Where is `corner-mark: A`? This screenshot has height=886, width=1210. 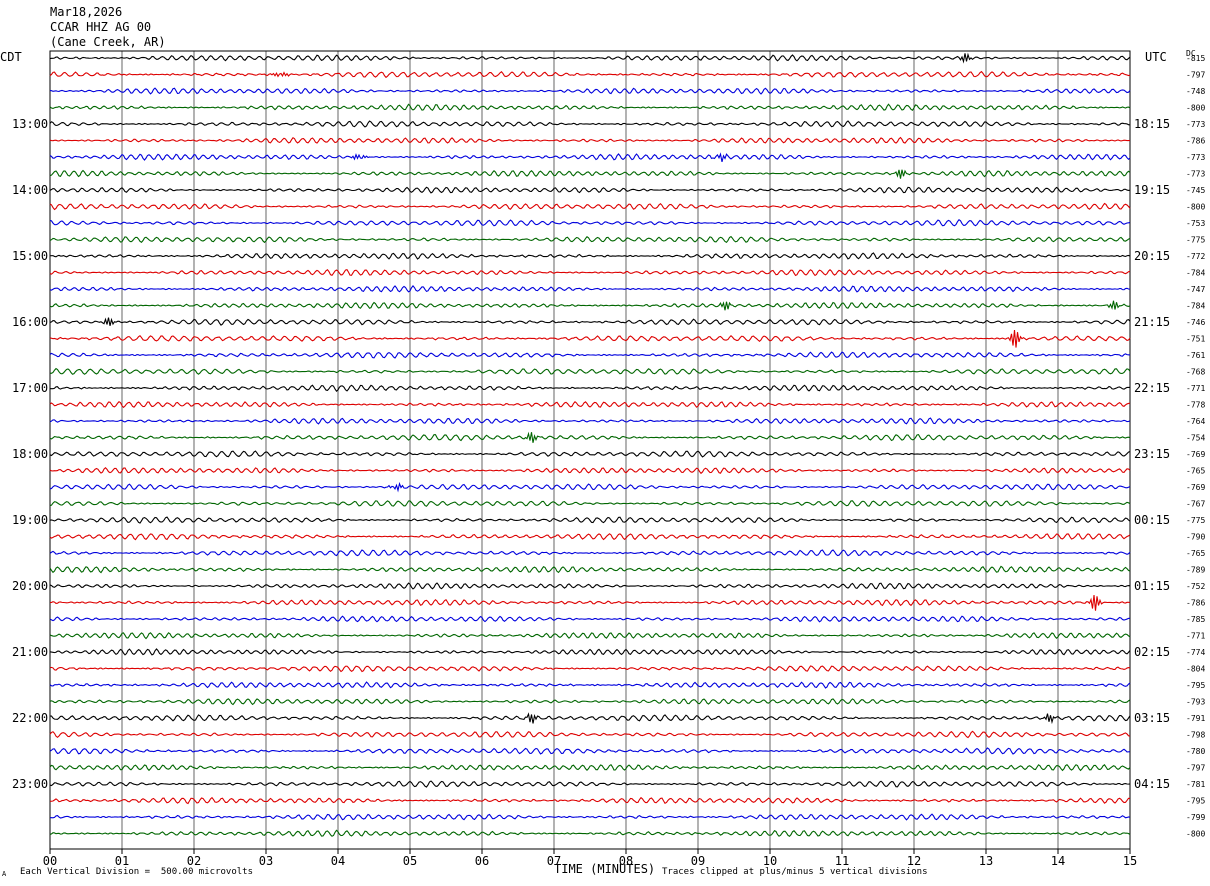 corner-mark: A is located at coordinates (4, 874).